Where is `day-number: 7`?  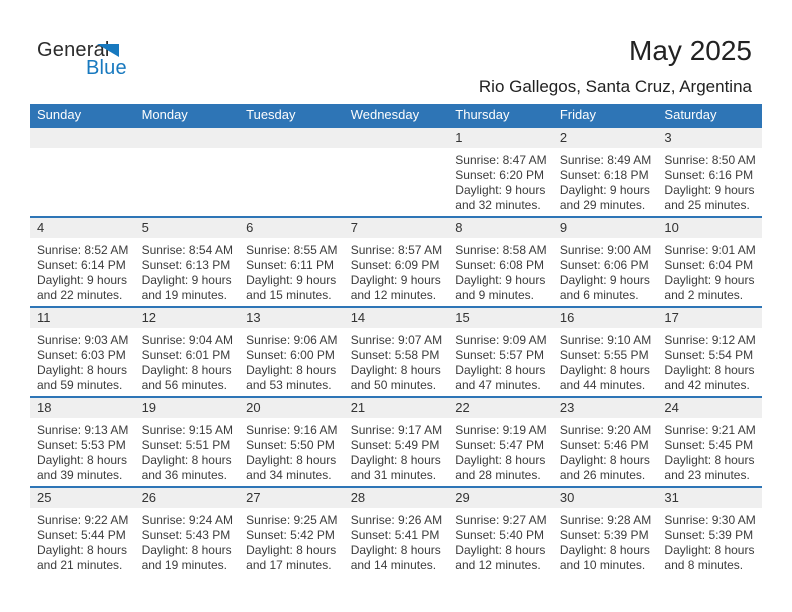 day-number: 7 is located at coordinates (396, 228).